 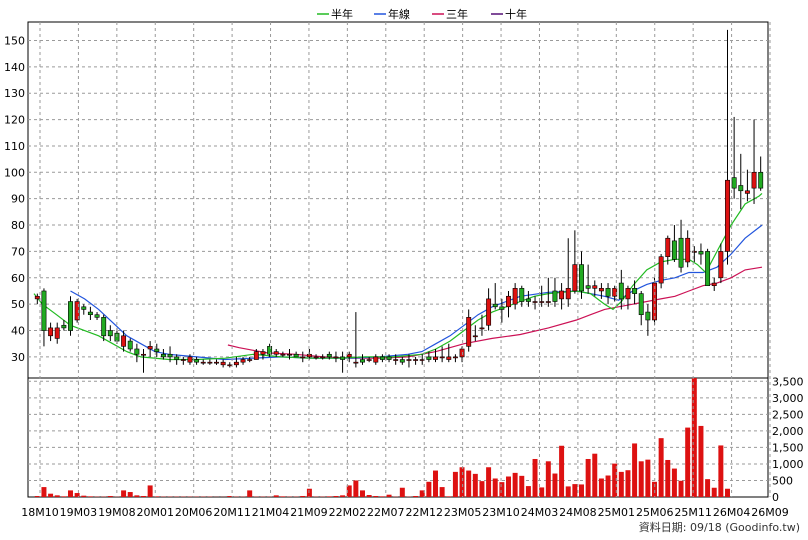 I want to click on price-tick-label: 50, so click(x=18, y=304).